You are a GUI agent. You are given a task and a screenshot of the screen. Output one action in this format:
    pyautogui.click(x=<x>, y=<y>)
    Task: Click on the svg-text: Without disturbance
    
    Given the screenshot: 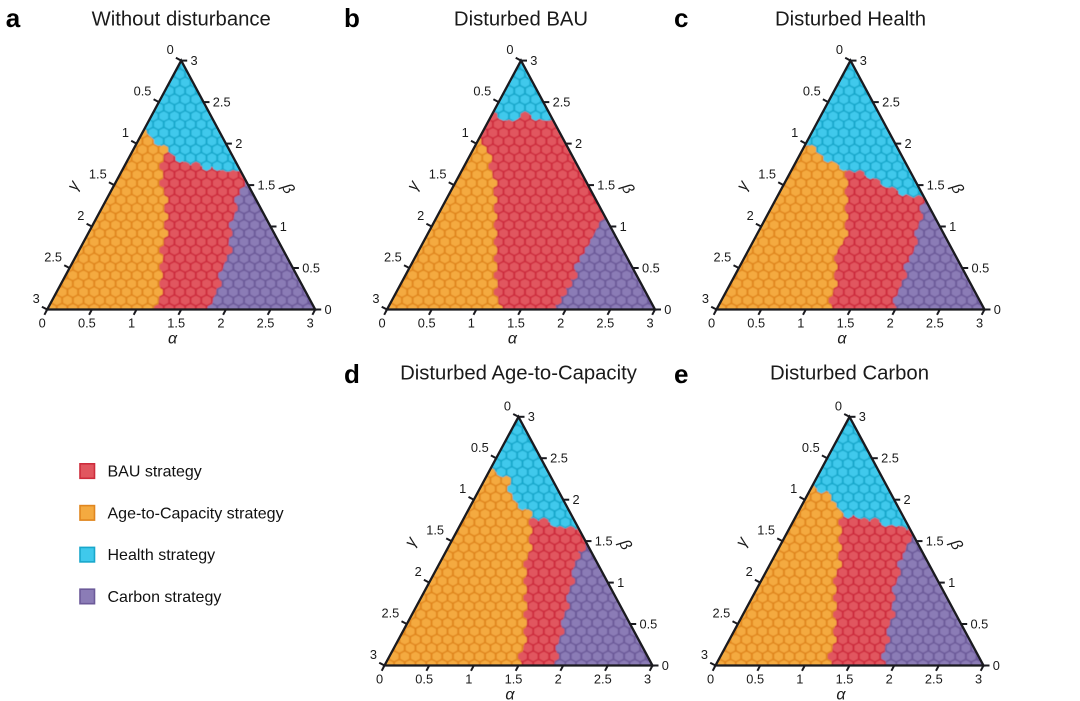 What is the action you would take?
    pyautogui.click(x=181, y=19)
    